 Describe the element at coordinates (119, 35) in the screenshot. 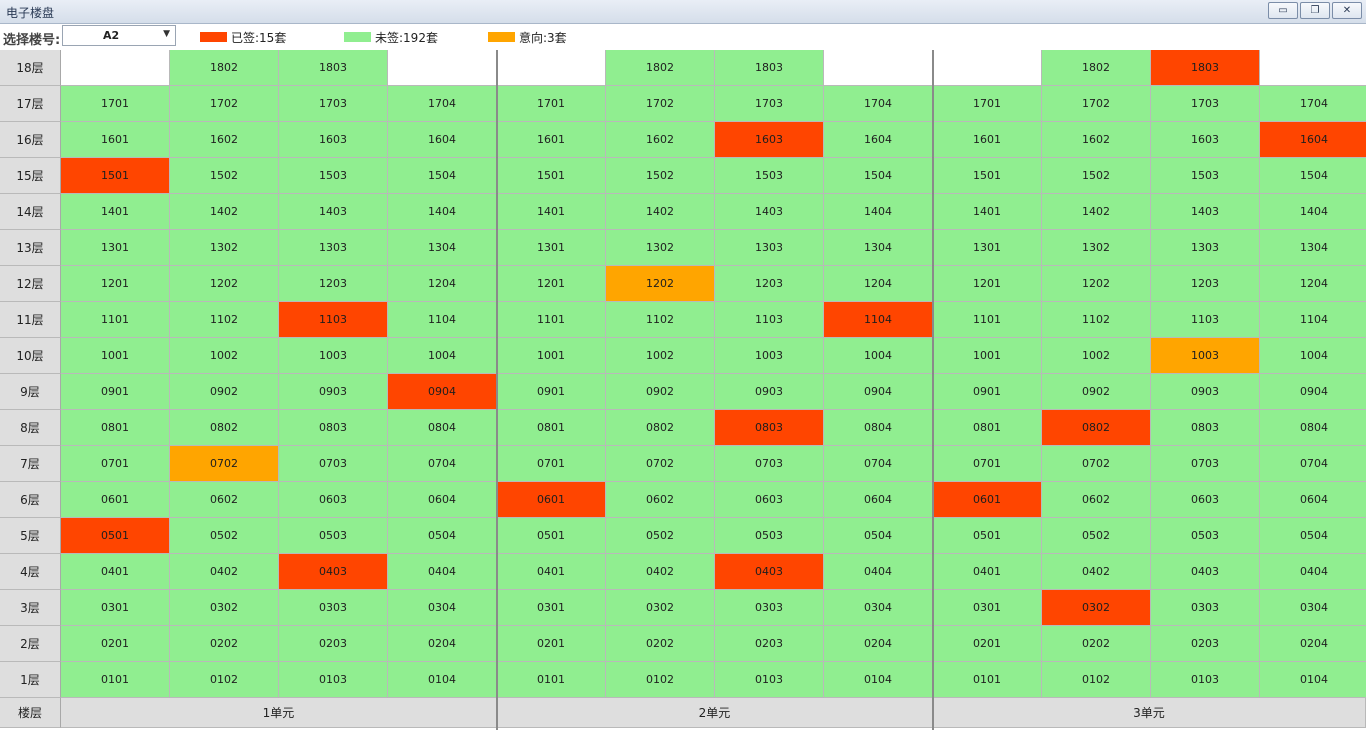

I see `building-select: A2 ▼` at that location.